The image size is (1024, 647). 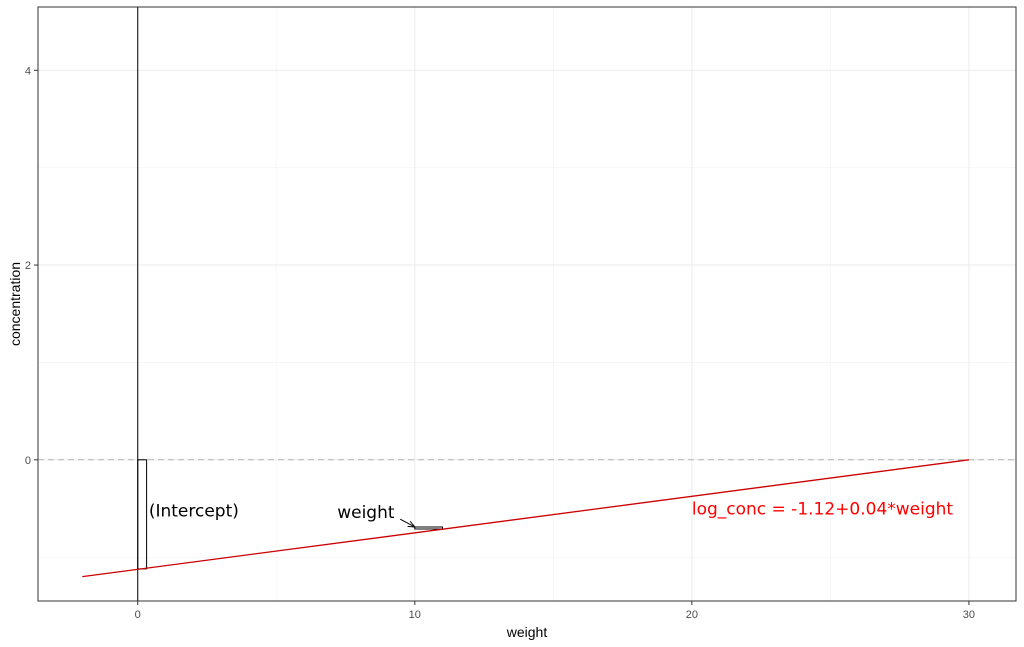 What do you see at coordinates (366, 513) in the screenshot?
I see `annotation-label-1: weight` at bounding box center [366, 513].